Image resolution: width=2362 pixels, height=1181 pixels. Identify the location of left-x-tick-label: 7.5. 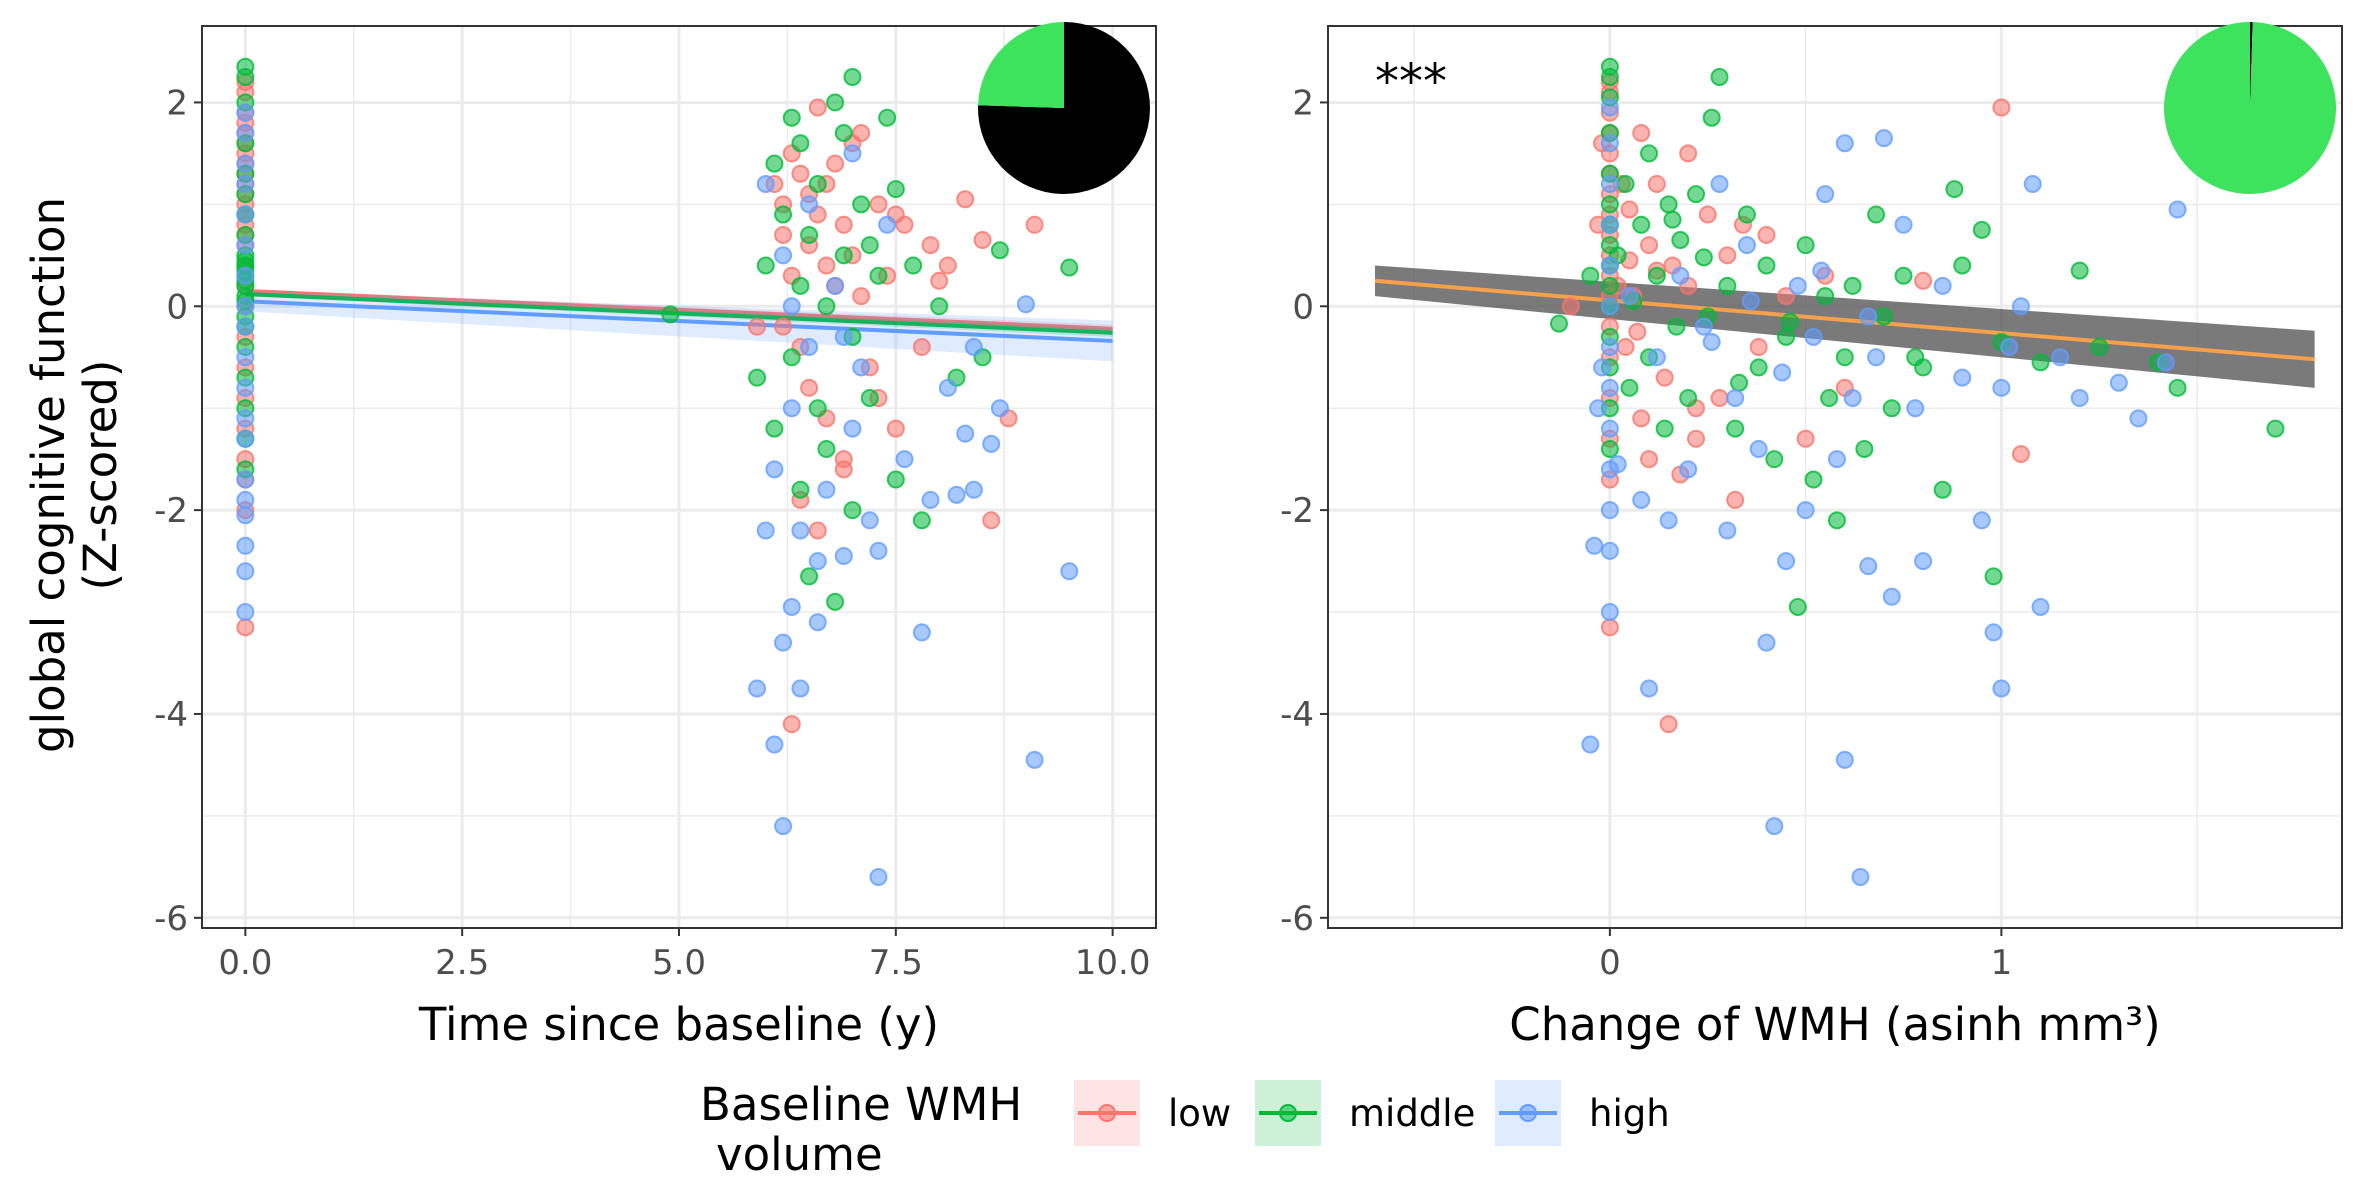
(896, 963).